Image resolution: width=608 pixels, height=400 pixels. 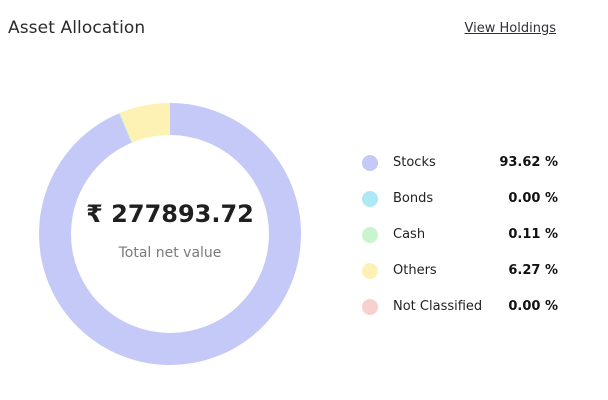 I want to click on legend-label: Bonds, so click(x=413, y=198).